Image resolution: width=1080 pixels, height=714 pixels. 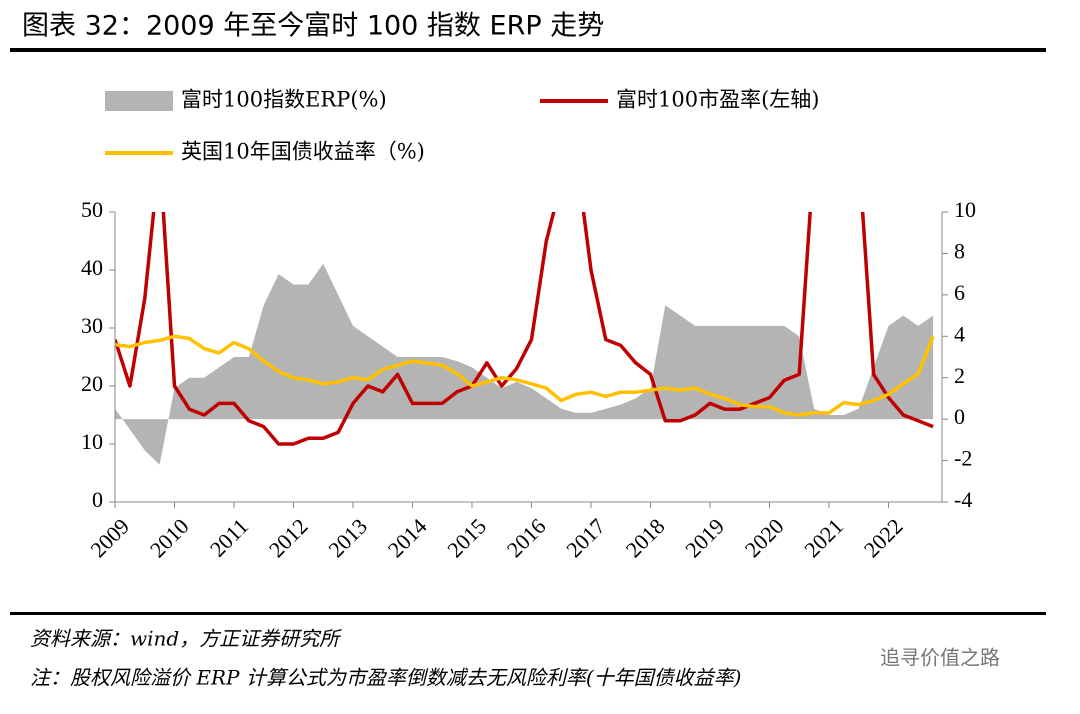 I want to click on x-tick-label: 2014, so click(x=407, y=537).